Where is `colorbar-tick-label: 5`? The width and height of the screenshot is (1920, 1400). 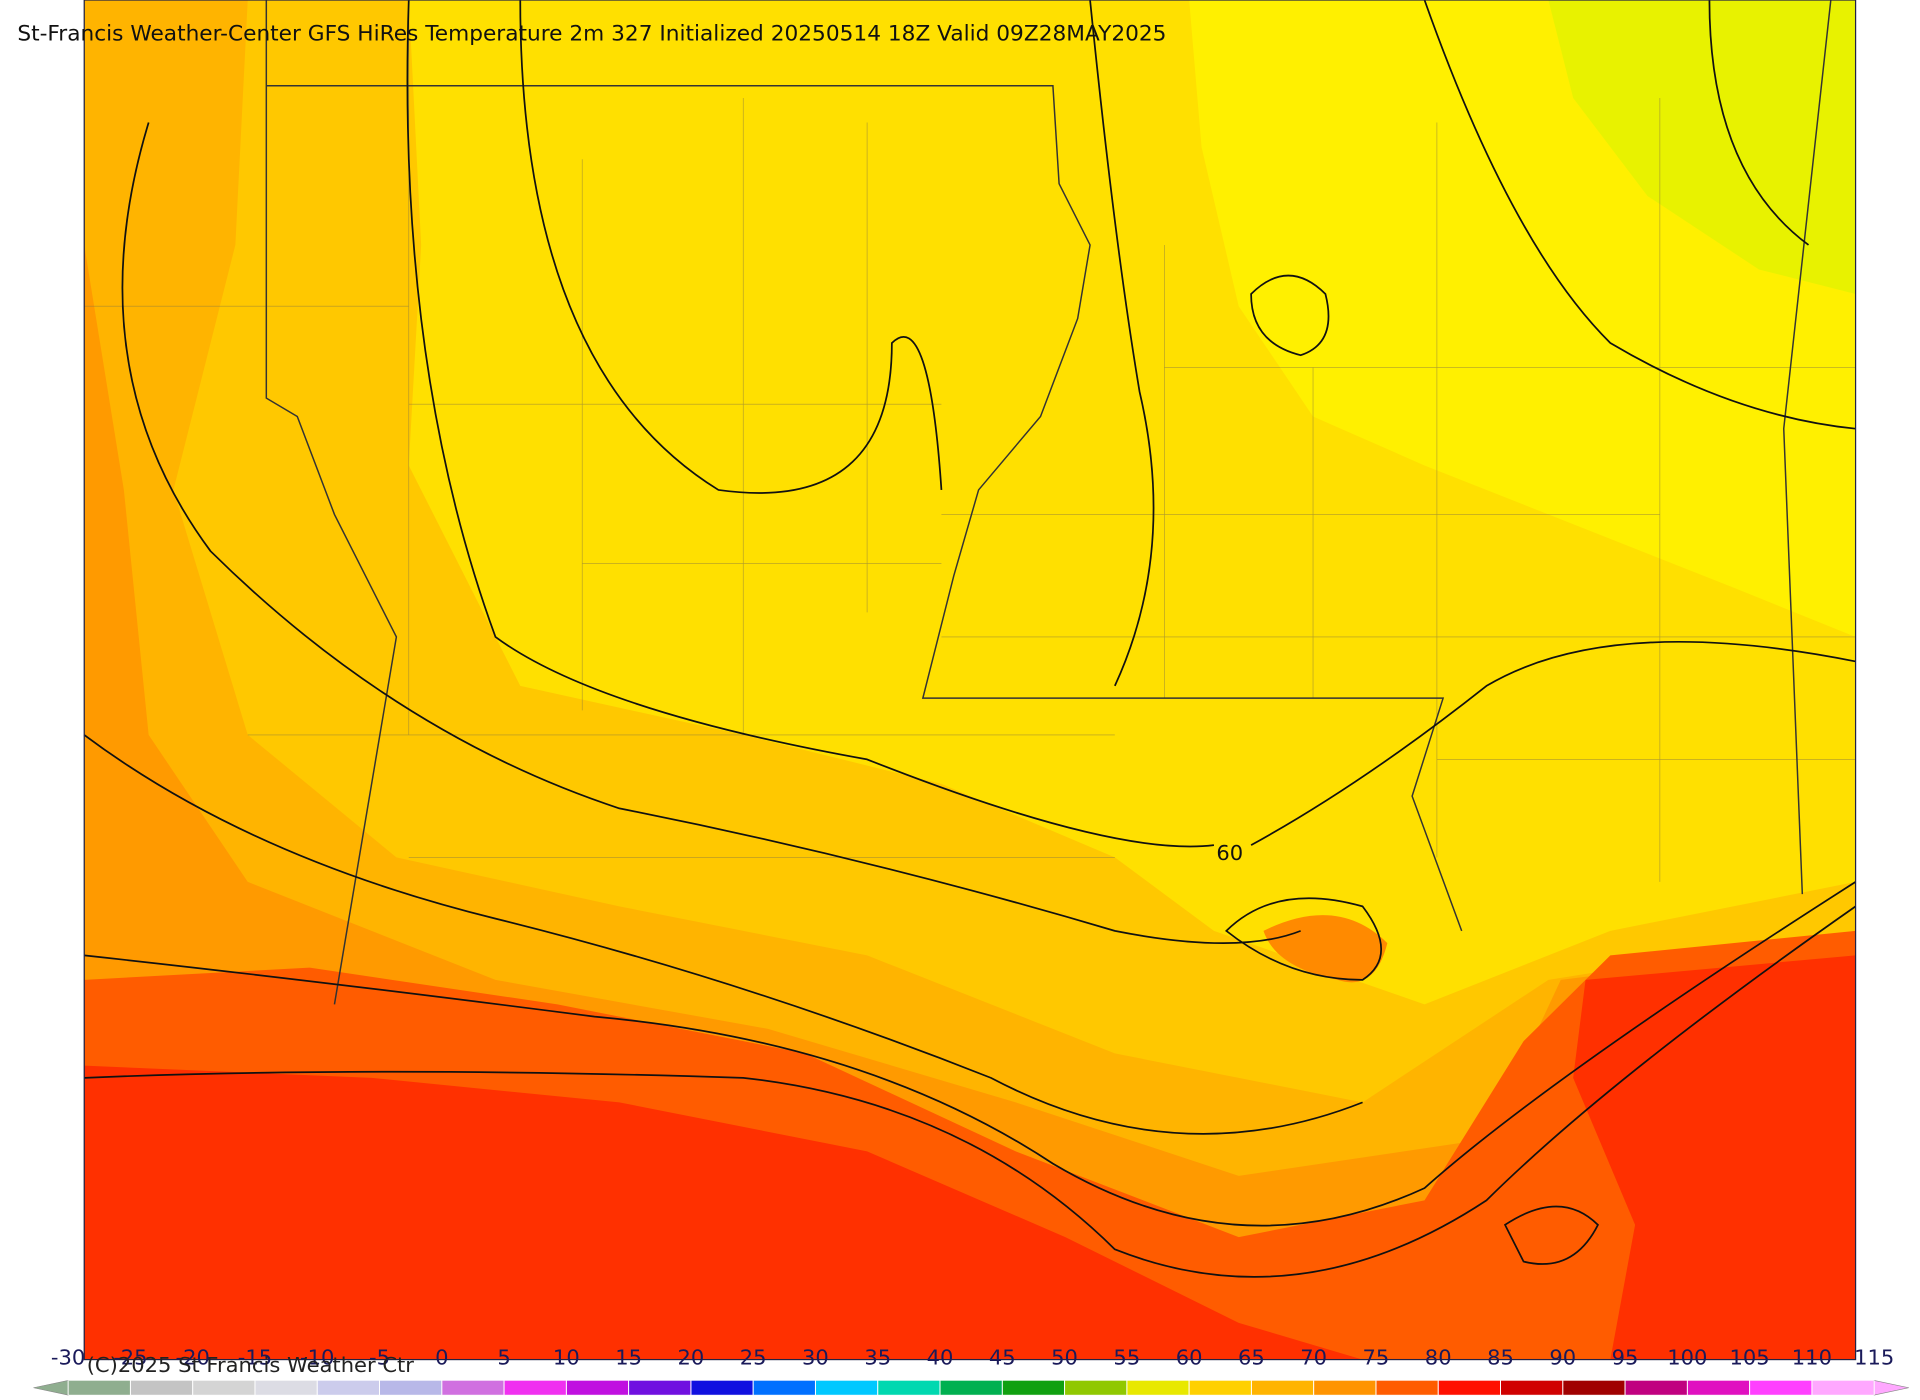
colorbar-tick-label: 5 is located at coordinates (503, 1358).